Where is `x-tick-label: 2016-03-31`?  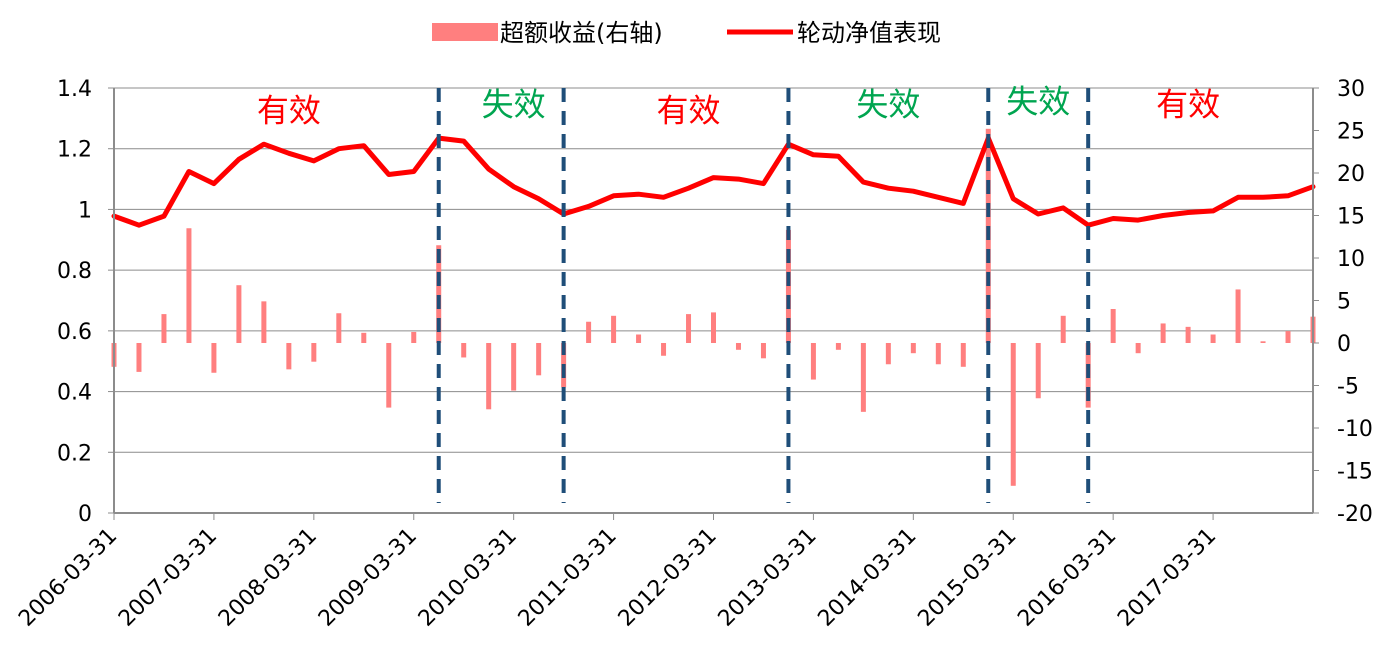
x-tick-label: 2016-03-31 is located at coordinates (1067, 578).